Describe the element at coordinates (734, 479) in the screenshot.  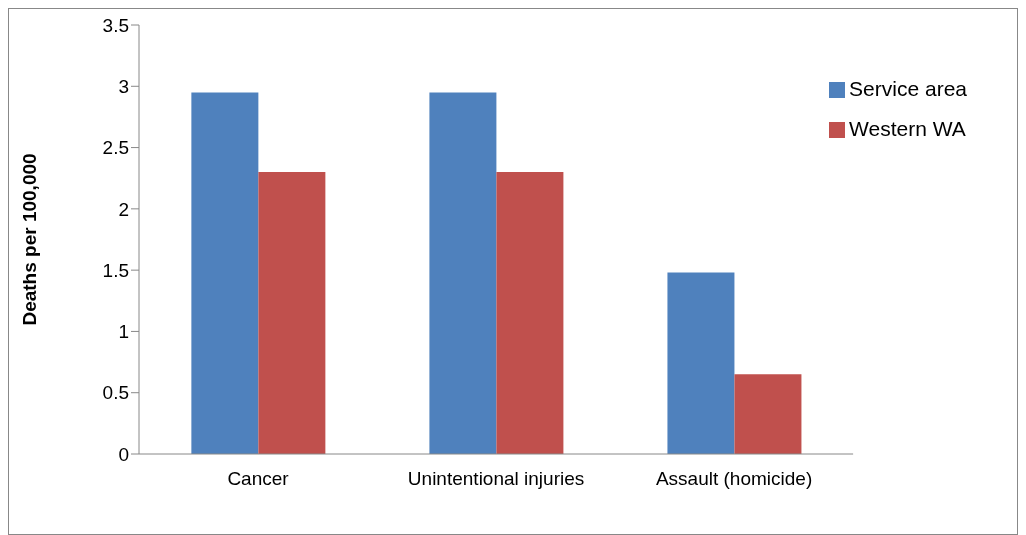
I see `x-tick-label: Assault (homicide)` at that location.